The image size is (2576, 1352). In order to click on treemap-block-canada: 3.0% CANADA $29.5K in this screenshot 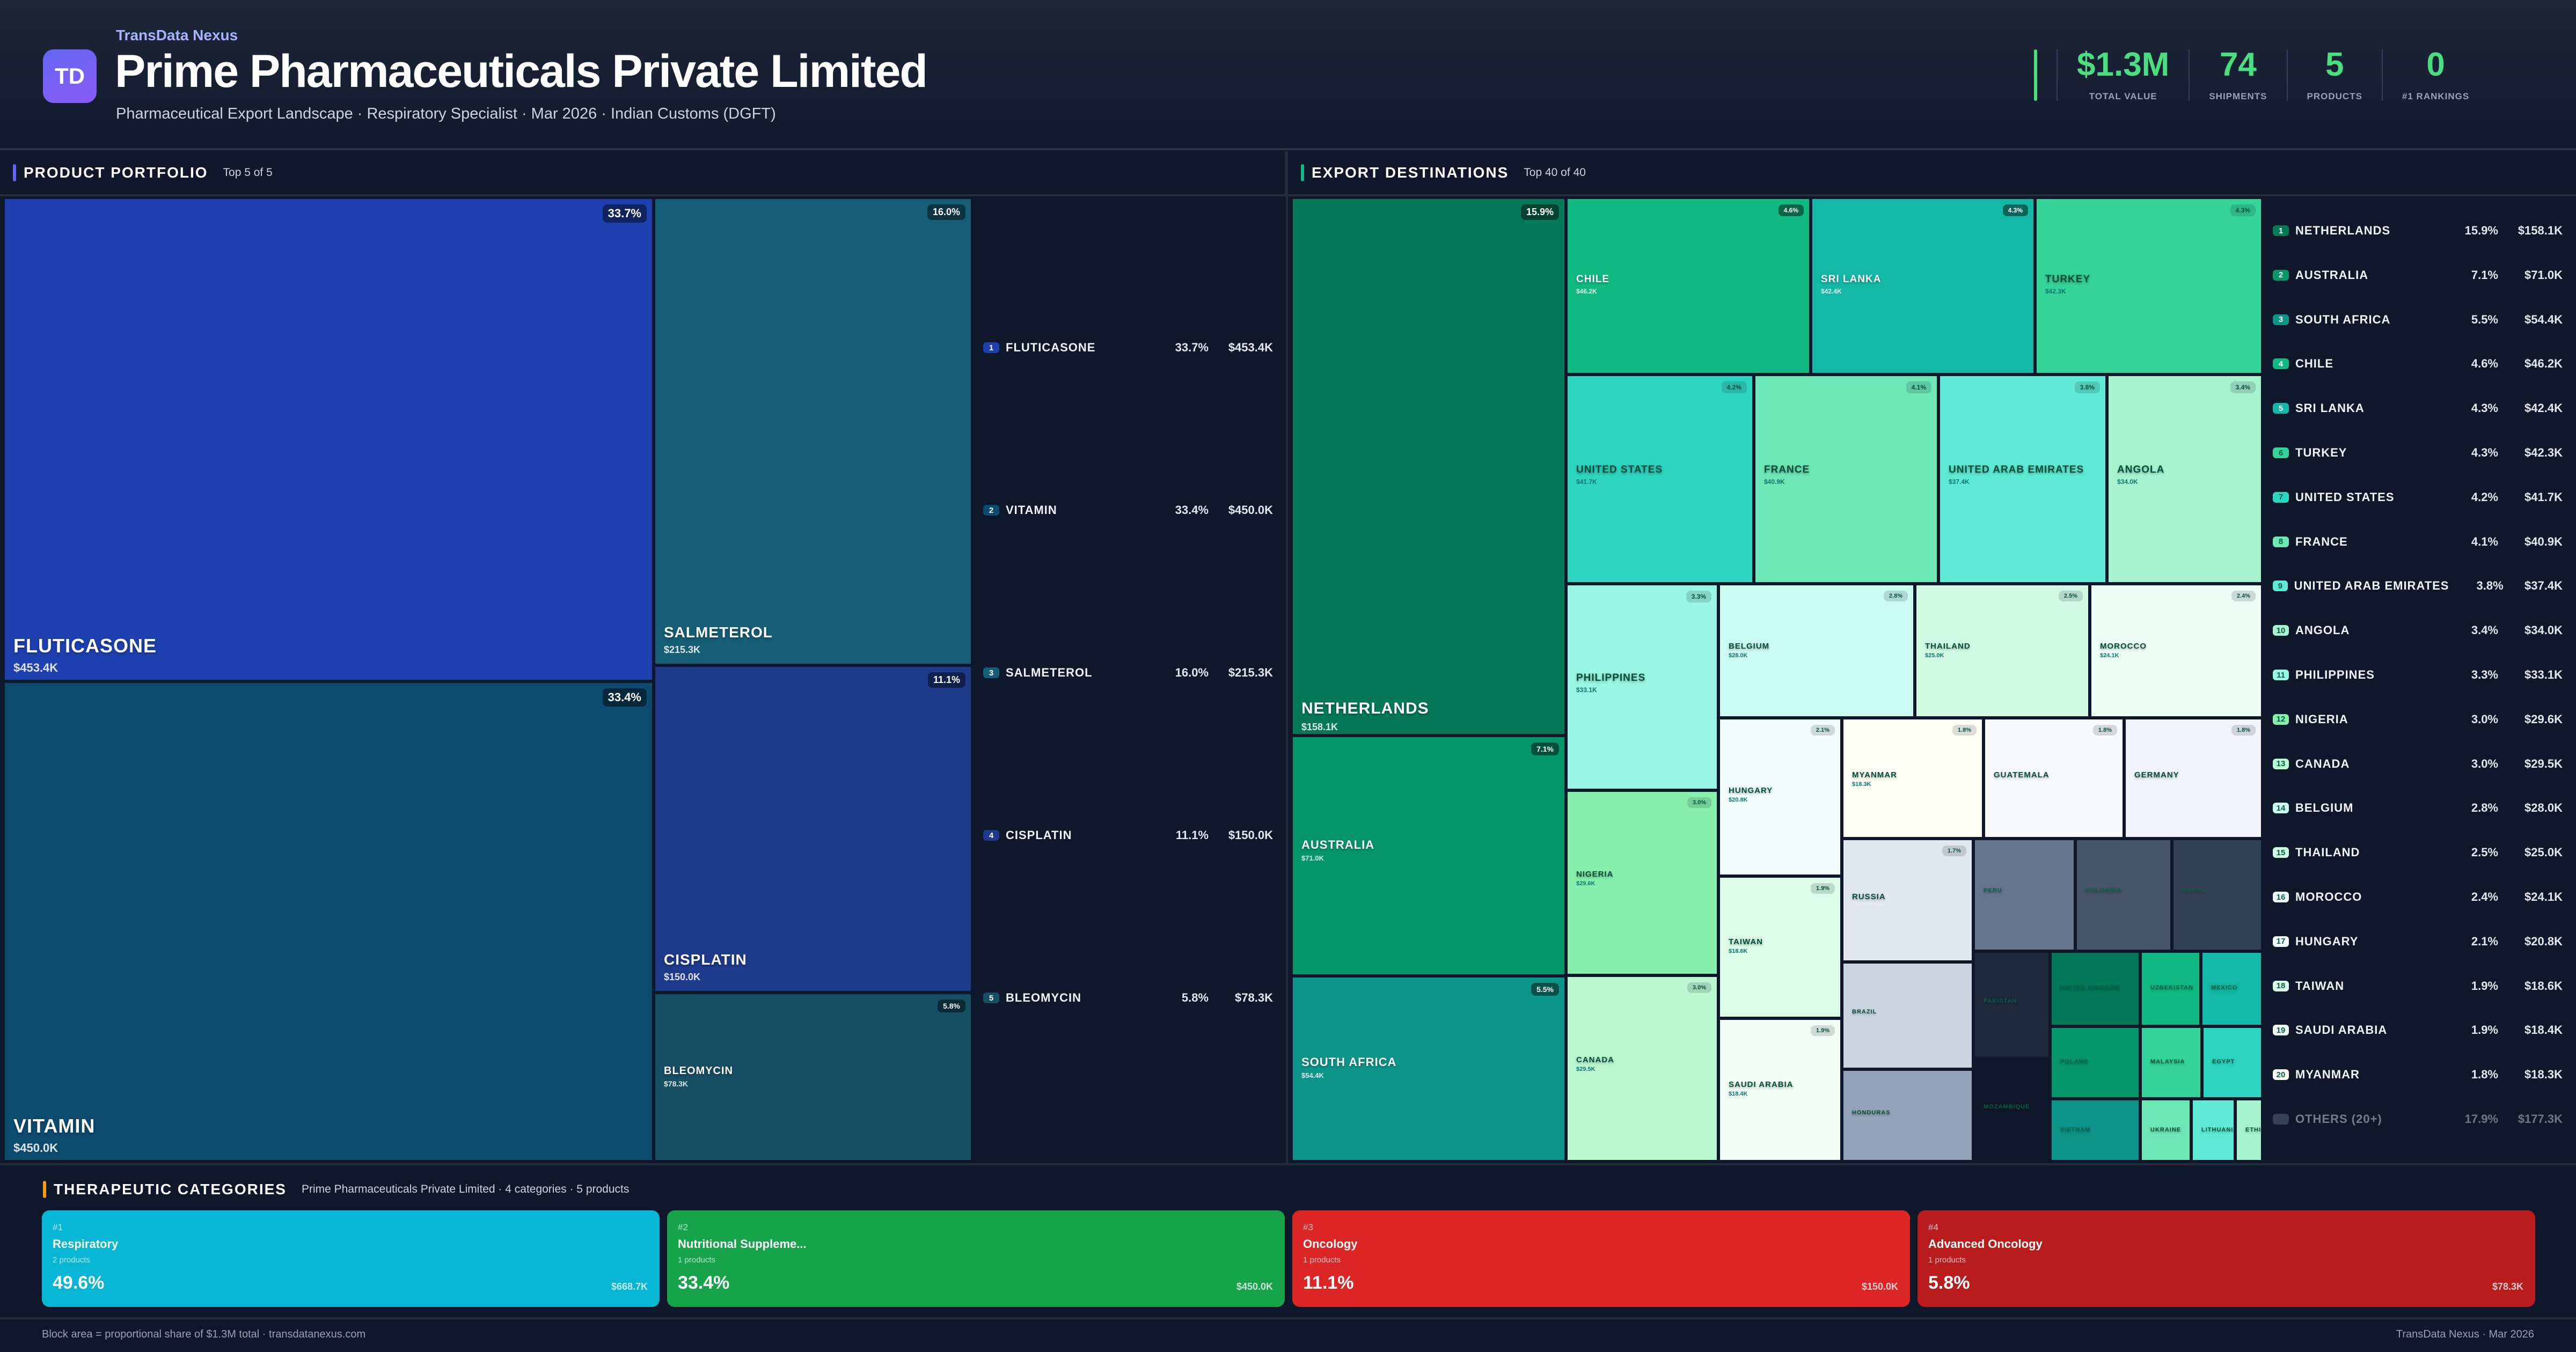, I will do `click(1642, 1068)`.